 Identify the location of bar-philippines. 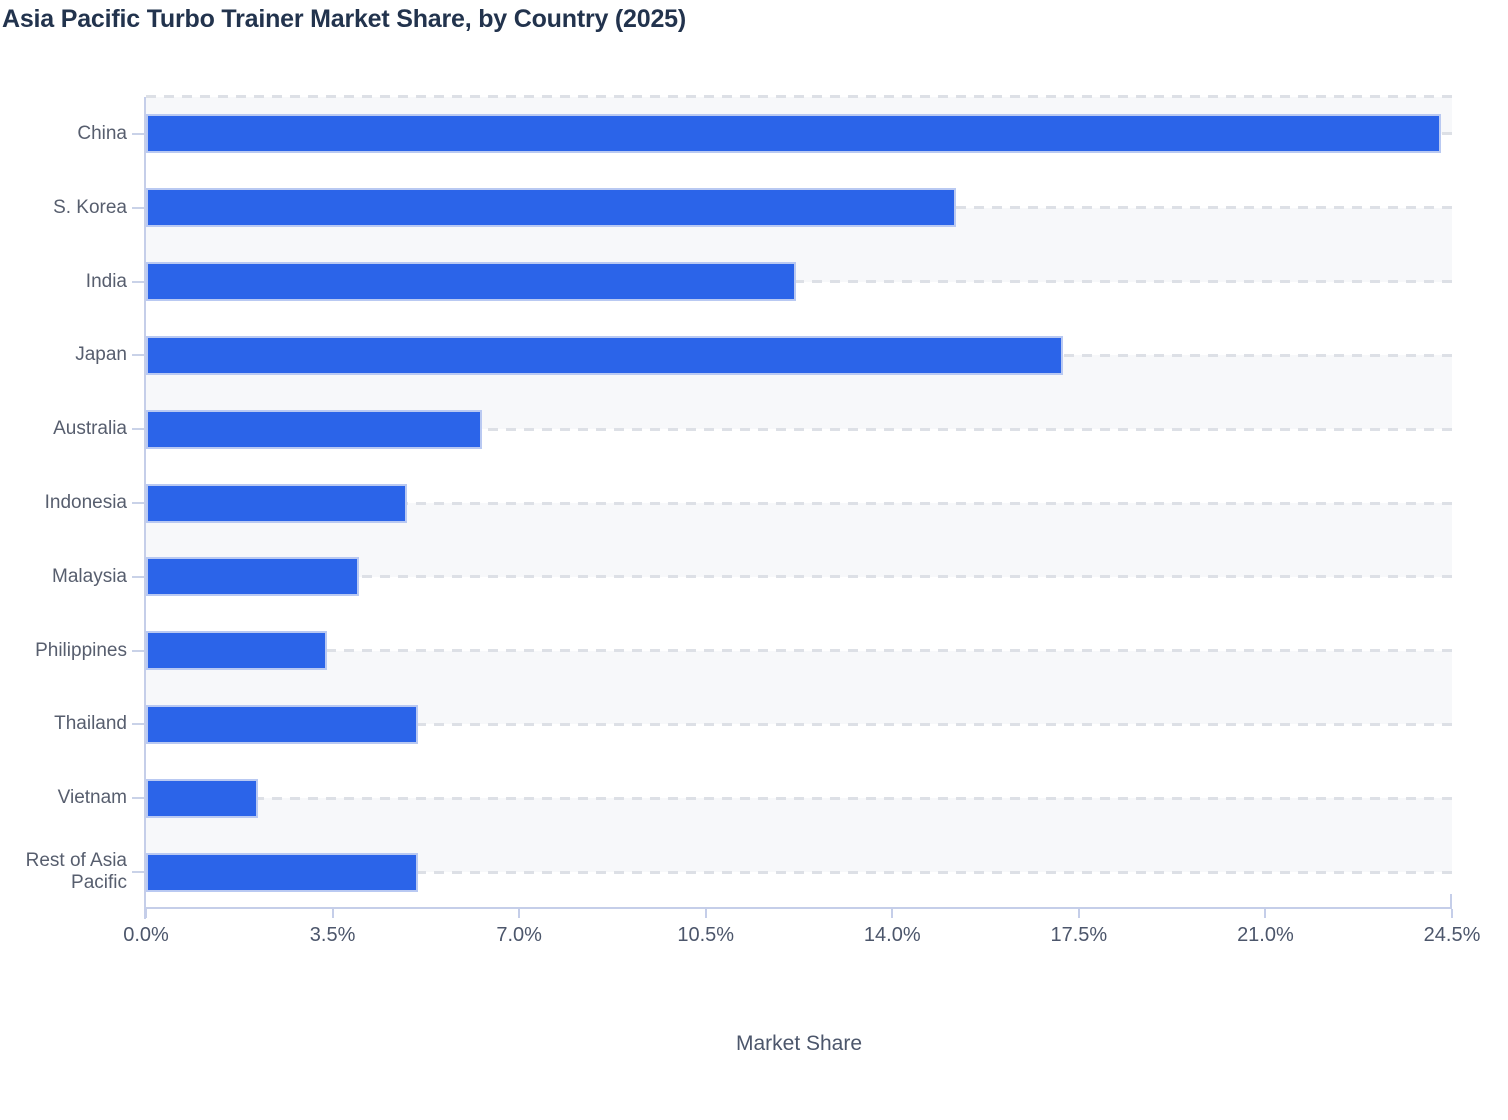
(237, 651).